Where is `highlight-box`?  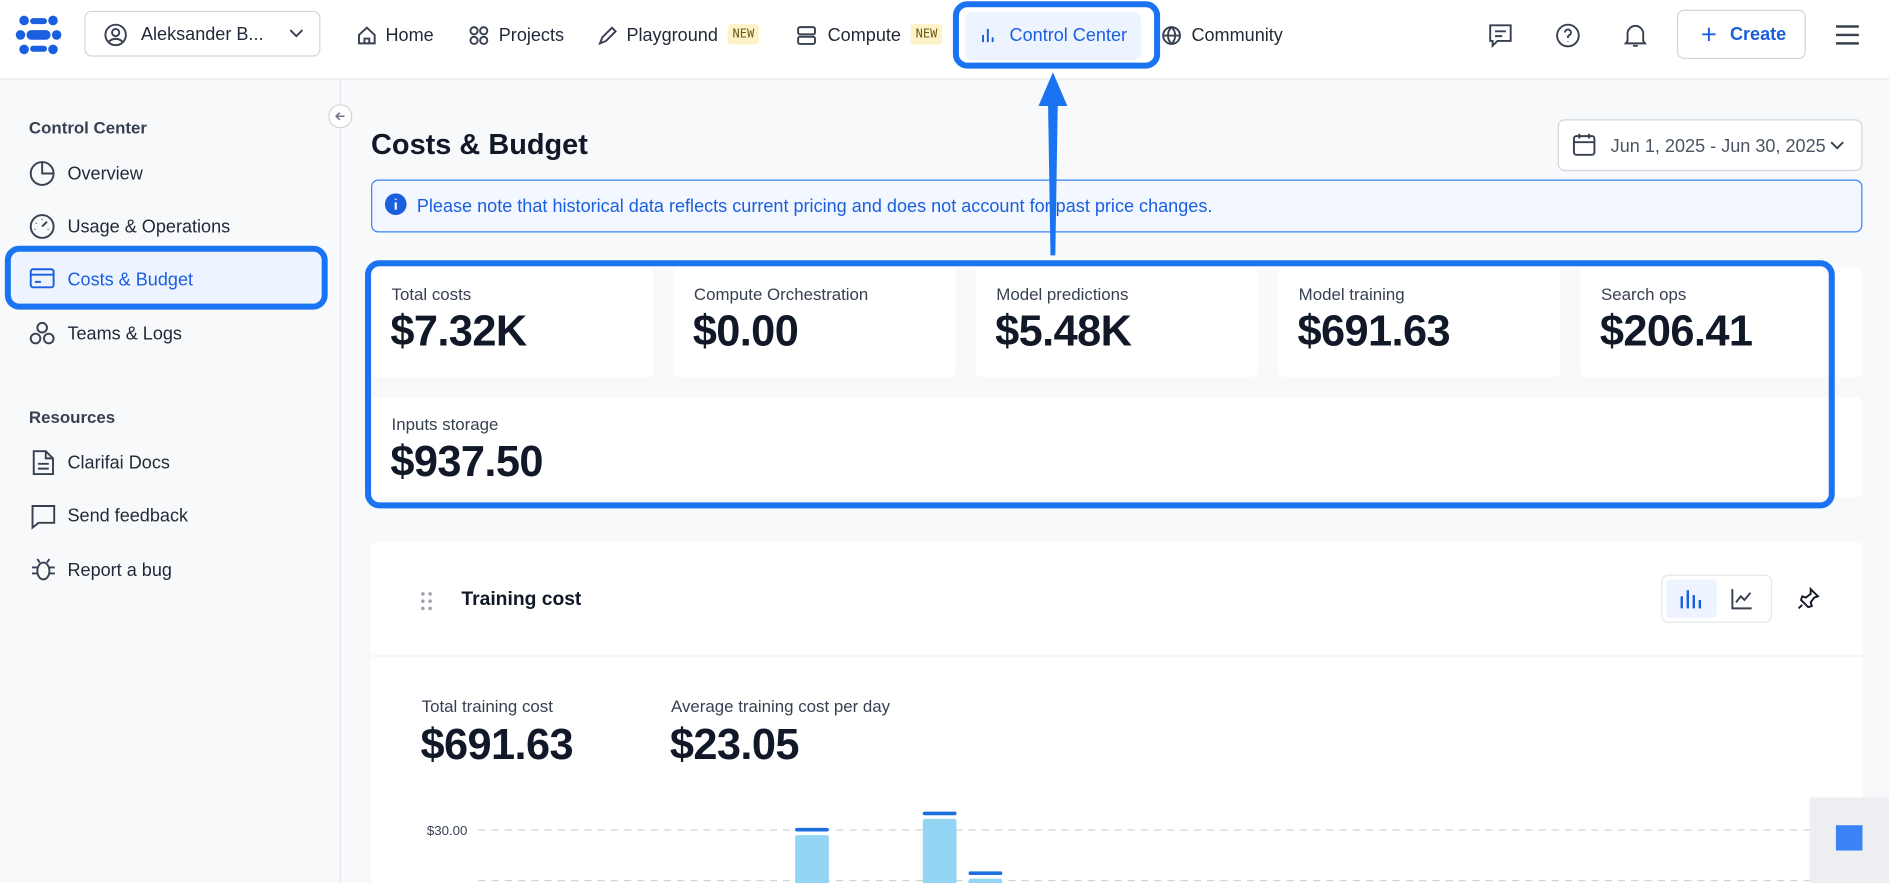 highlight-box is located at coordinates (1056, 35).